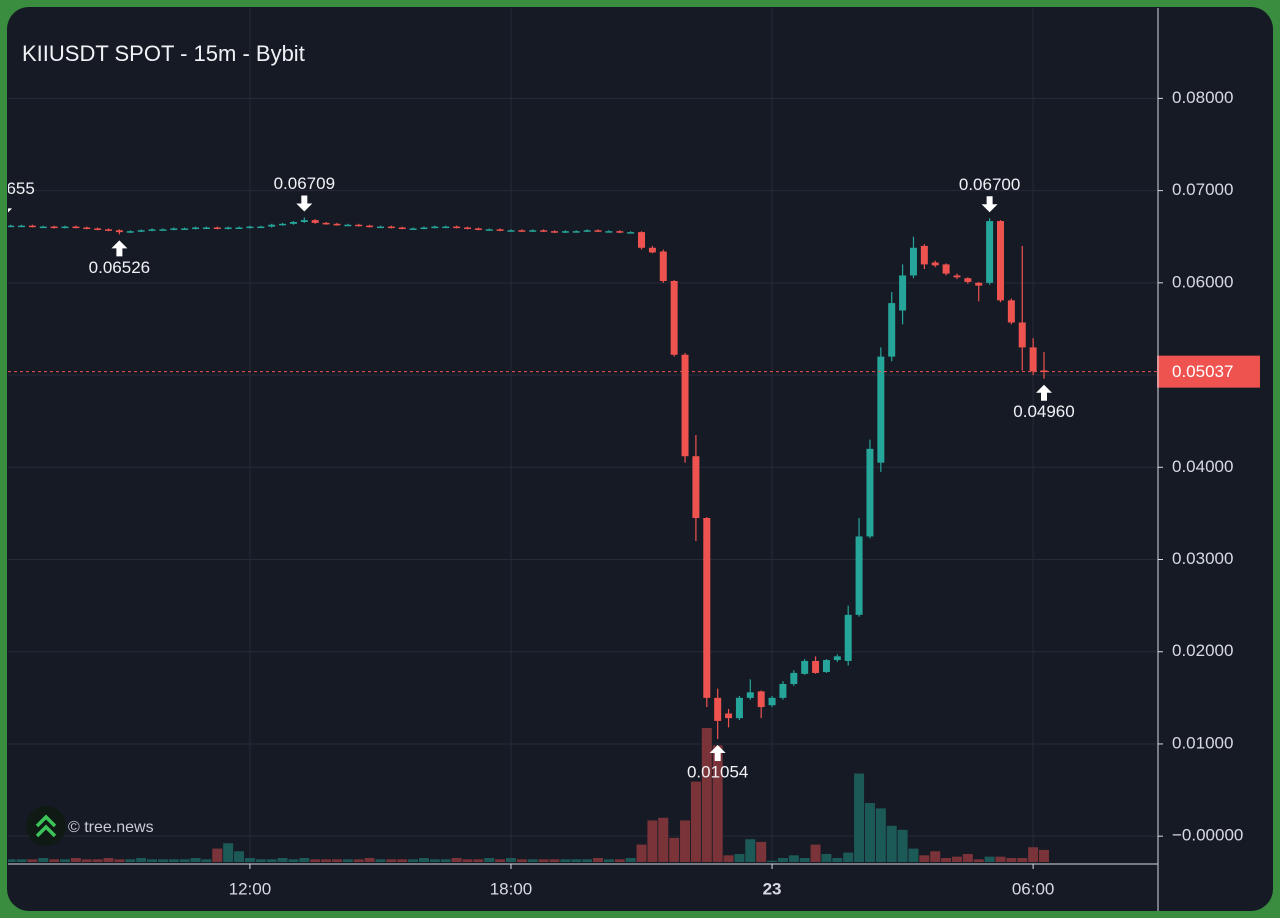 Image resolution: width=1280 pixels, height=918 pixels. Describe the element at coordinates (46, 826) in the screenshot. I see `logo-icon` at that location.